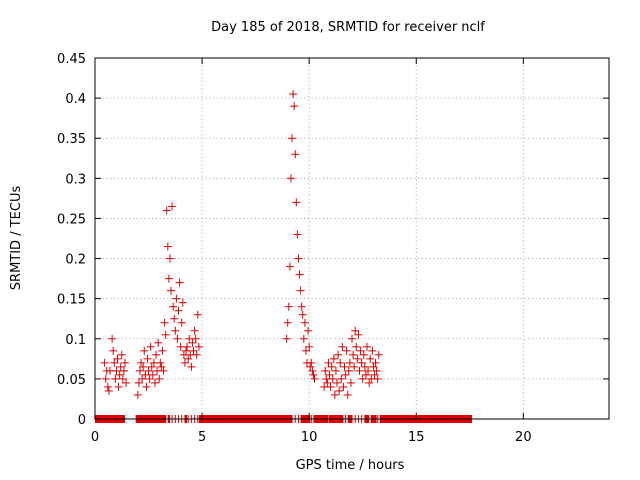 Image resolution: width=640 pixels, height=480 pixels. Describe the element at coordinates (523, 437) in the screenshot. I see `x-tick-label: 20` at that location.